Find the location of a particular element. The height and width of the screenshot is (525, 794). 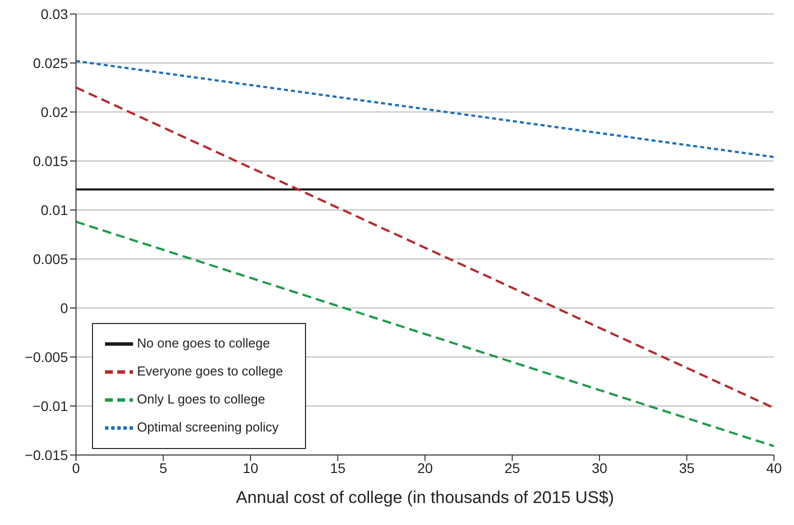

x-tick-label: 25 is located at coordinates (512, 468).